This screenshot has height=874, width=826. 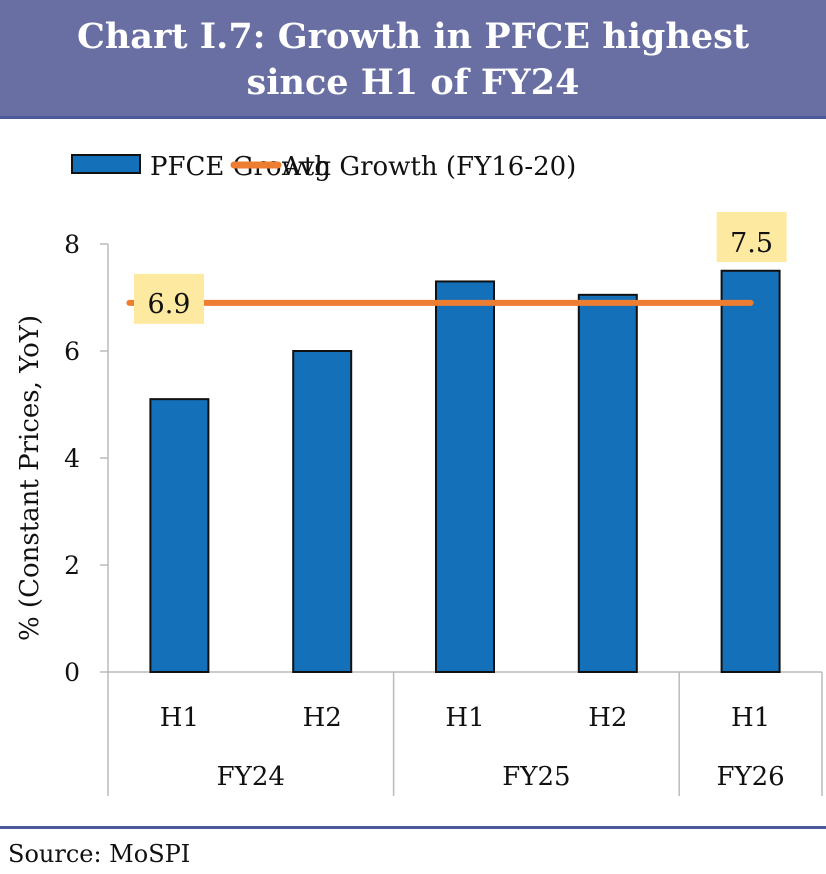 What do you see at coordinates (750, 777) in the screenshot?
I see `group-label: FY26` at bounding box center [750, 777].